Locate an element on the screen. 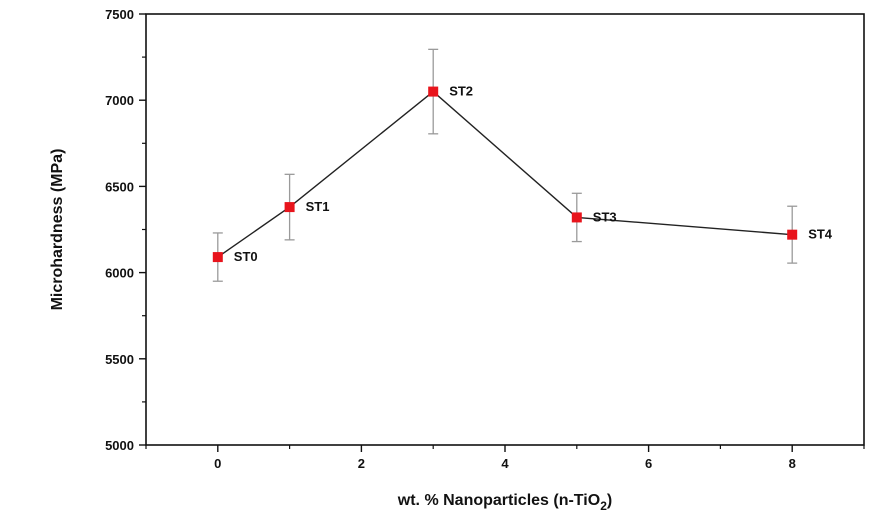 The width and height of the screenshot is (880, 520). x-tick-label: 2 is located at coordinates (361, 463).